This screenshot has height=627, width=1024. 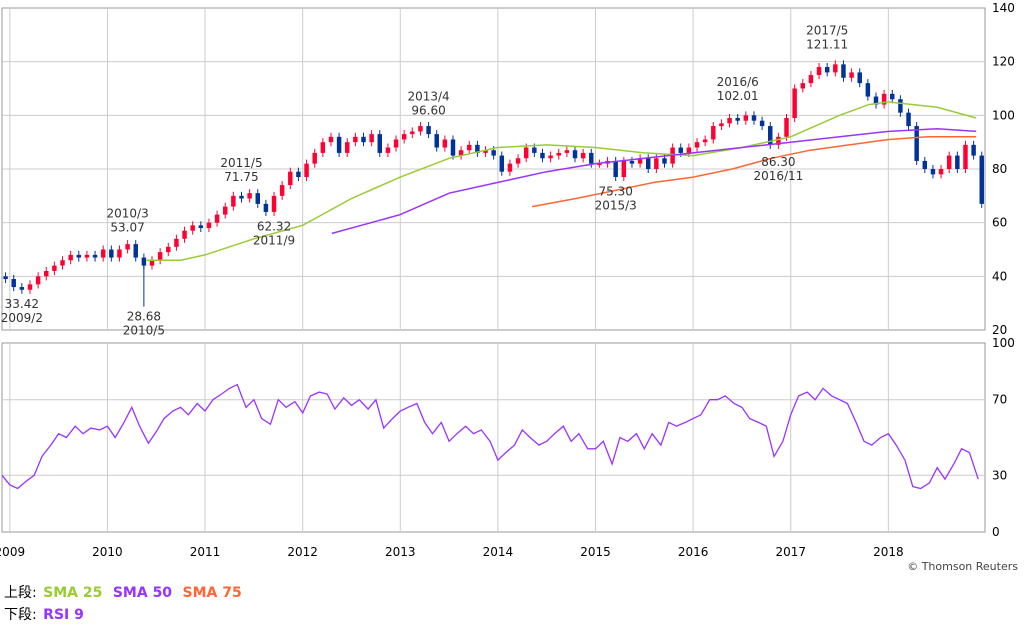 I want to click on annotation-line1: 62.32, so click(x=274, y=226).